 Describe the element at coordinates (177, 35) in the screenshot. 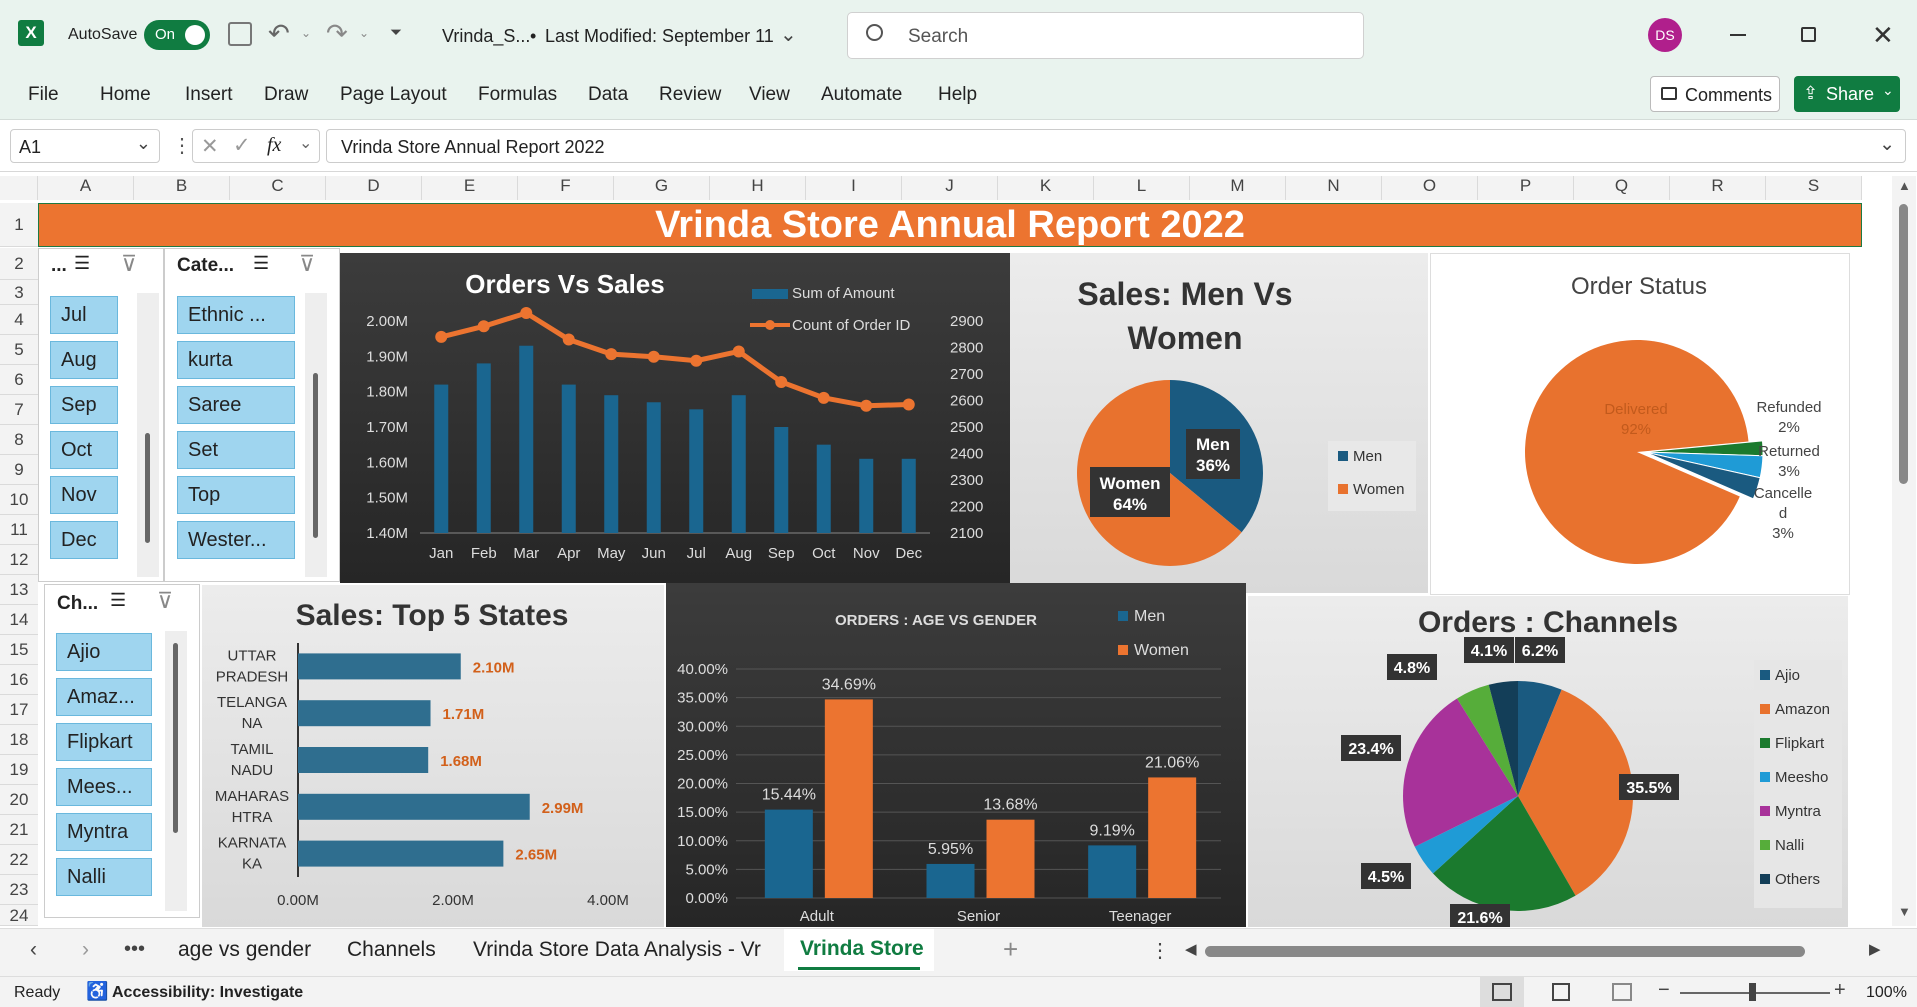

I see `autosave-toggle: On` at that location.